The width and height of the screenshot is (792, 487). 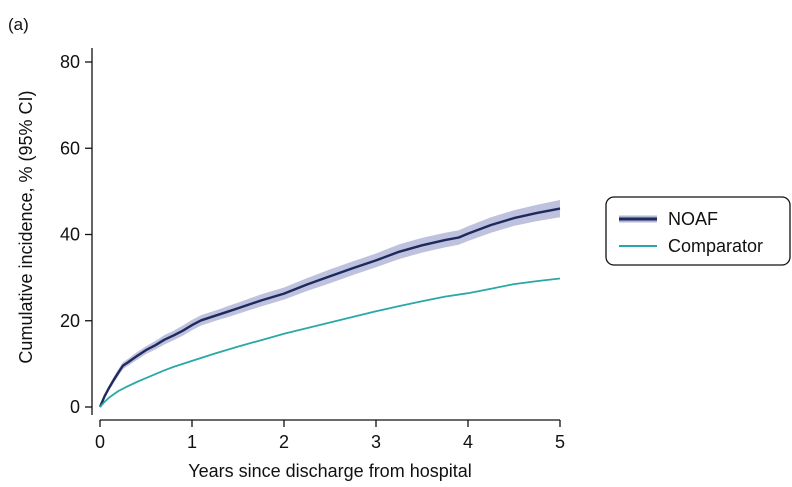 I want to click on y-tick-label: 20, so click(x=70, y=321).